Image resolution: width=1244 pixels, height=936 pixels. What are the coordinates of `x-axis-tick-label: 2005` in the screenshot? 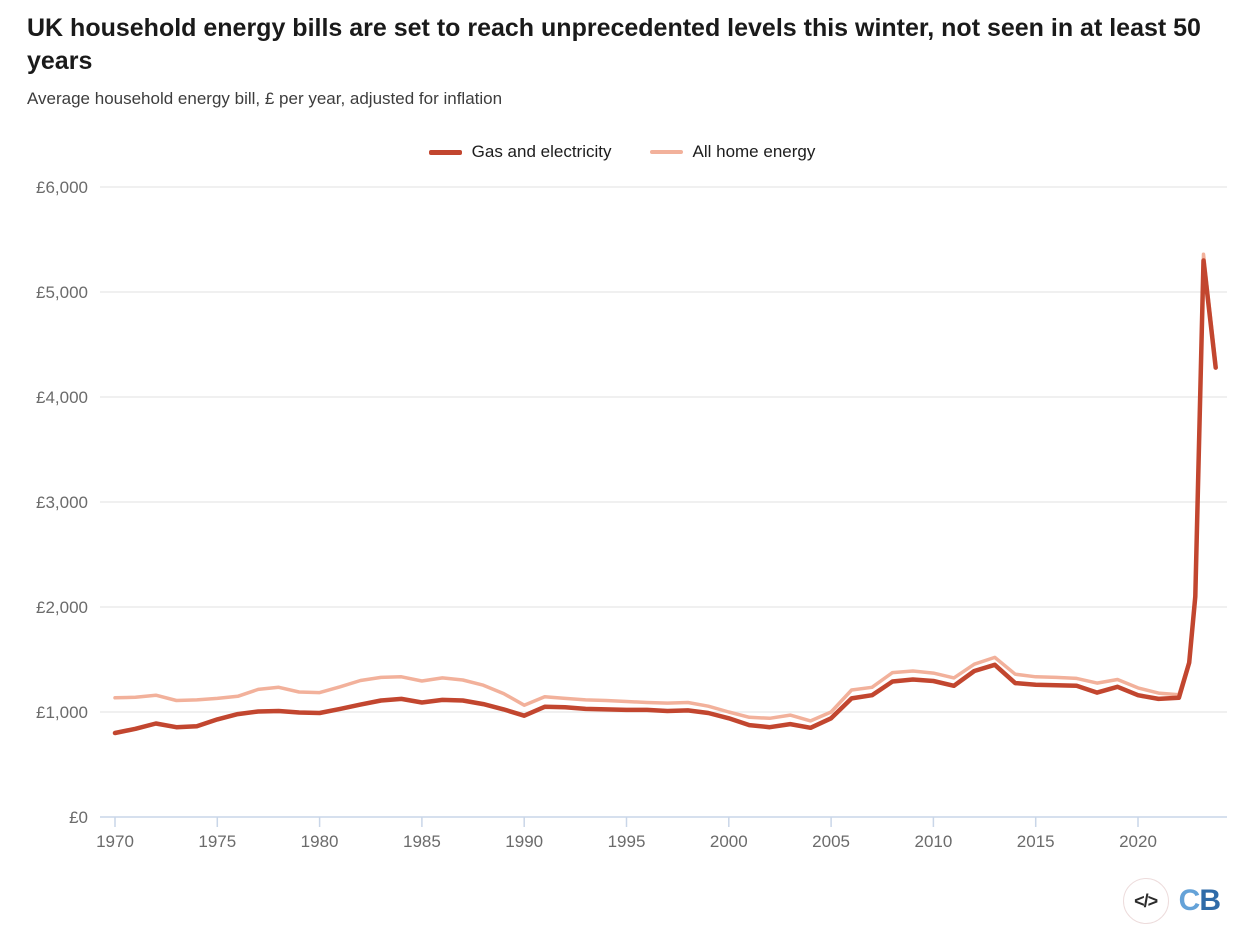 It's located at (831, 841).